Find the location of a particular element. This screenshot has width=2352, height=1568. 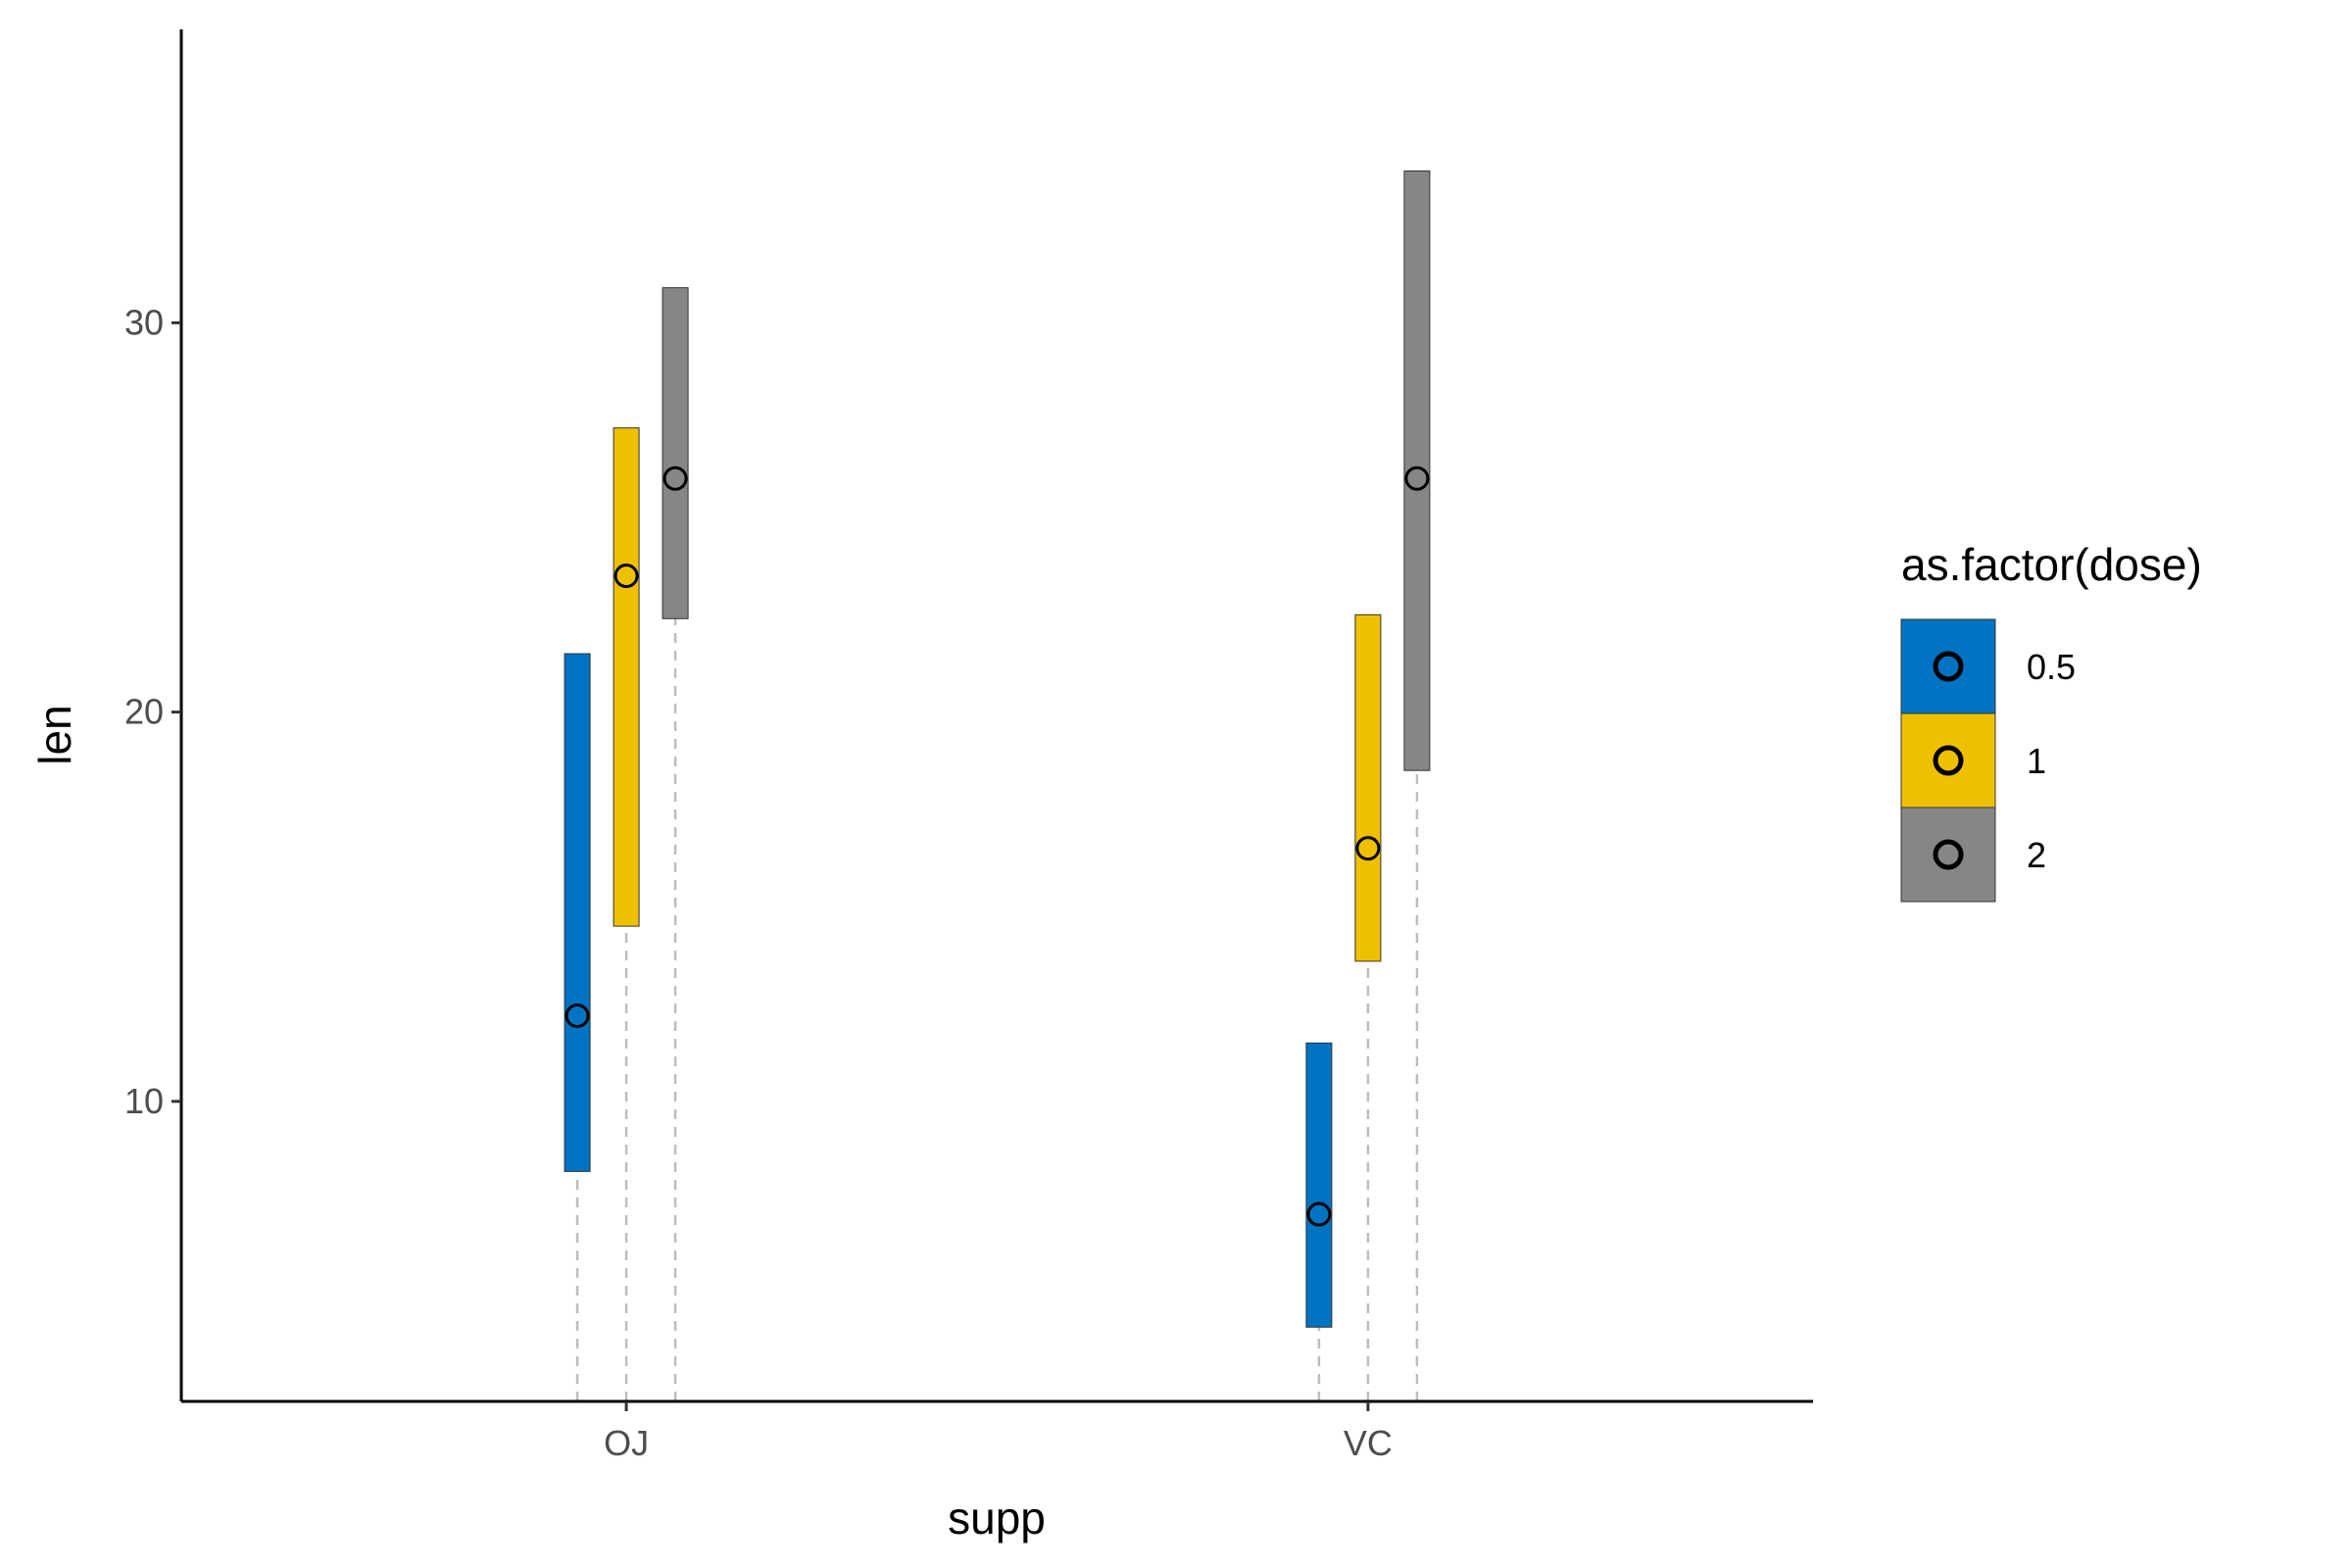

legend-label: 0.5 is located at coordinates (2051, 667).